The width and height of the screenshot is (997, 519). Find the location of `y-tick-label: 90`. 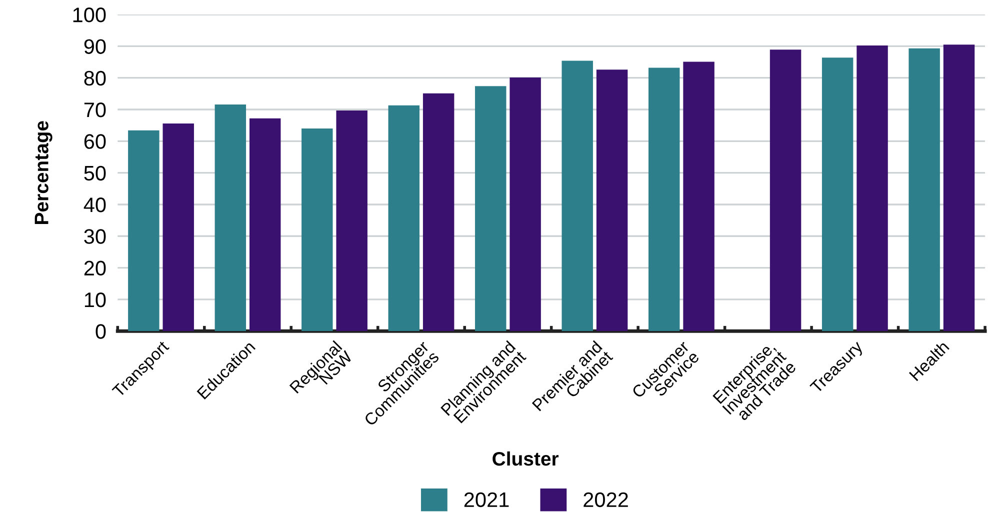

y-tick-label: 90 is located at coordinates (95, 46).